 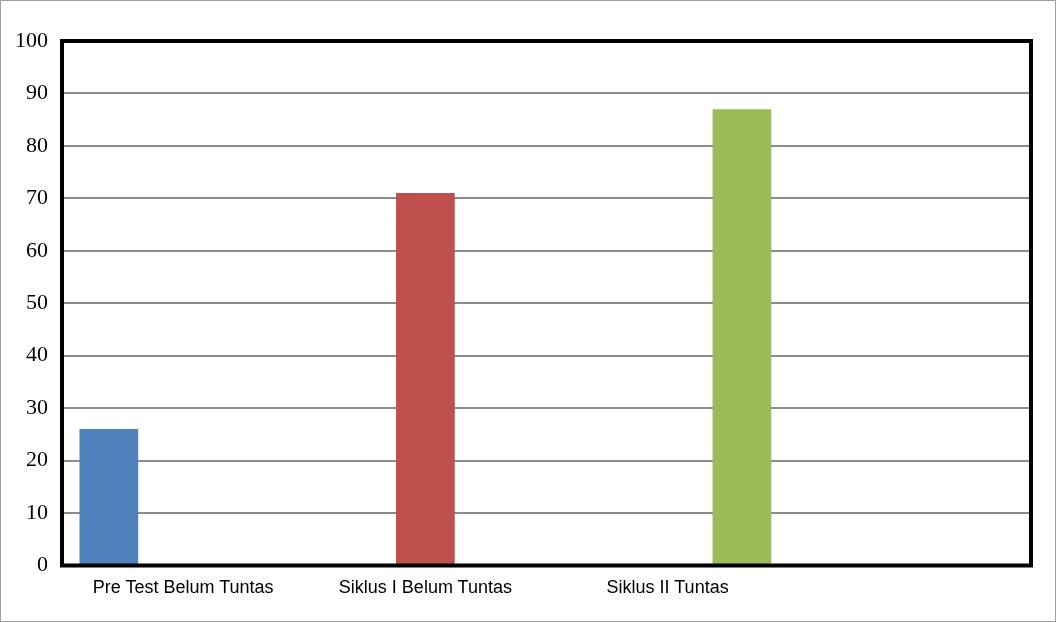 What do you see at coordinates (37, 406) in the screenshot?
I see `y-tick-label: 30` at bounding box center [37, 406].